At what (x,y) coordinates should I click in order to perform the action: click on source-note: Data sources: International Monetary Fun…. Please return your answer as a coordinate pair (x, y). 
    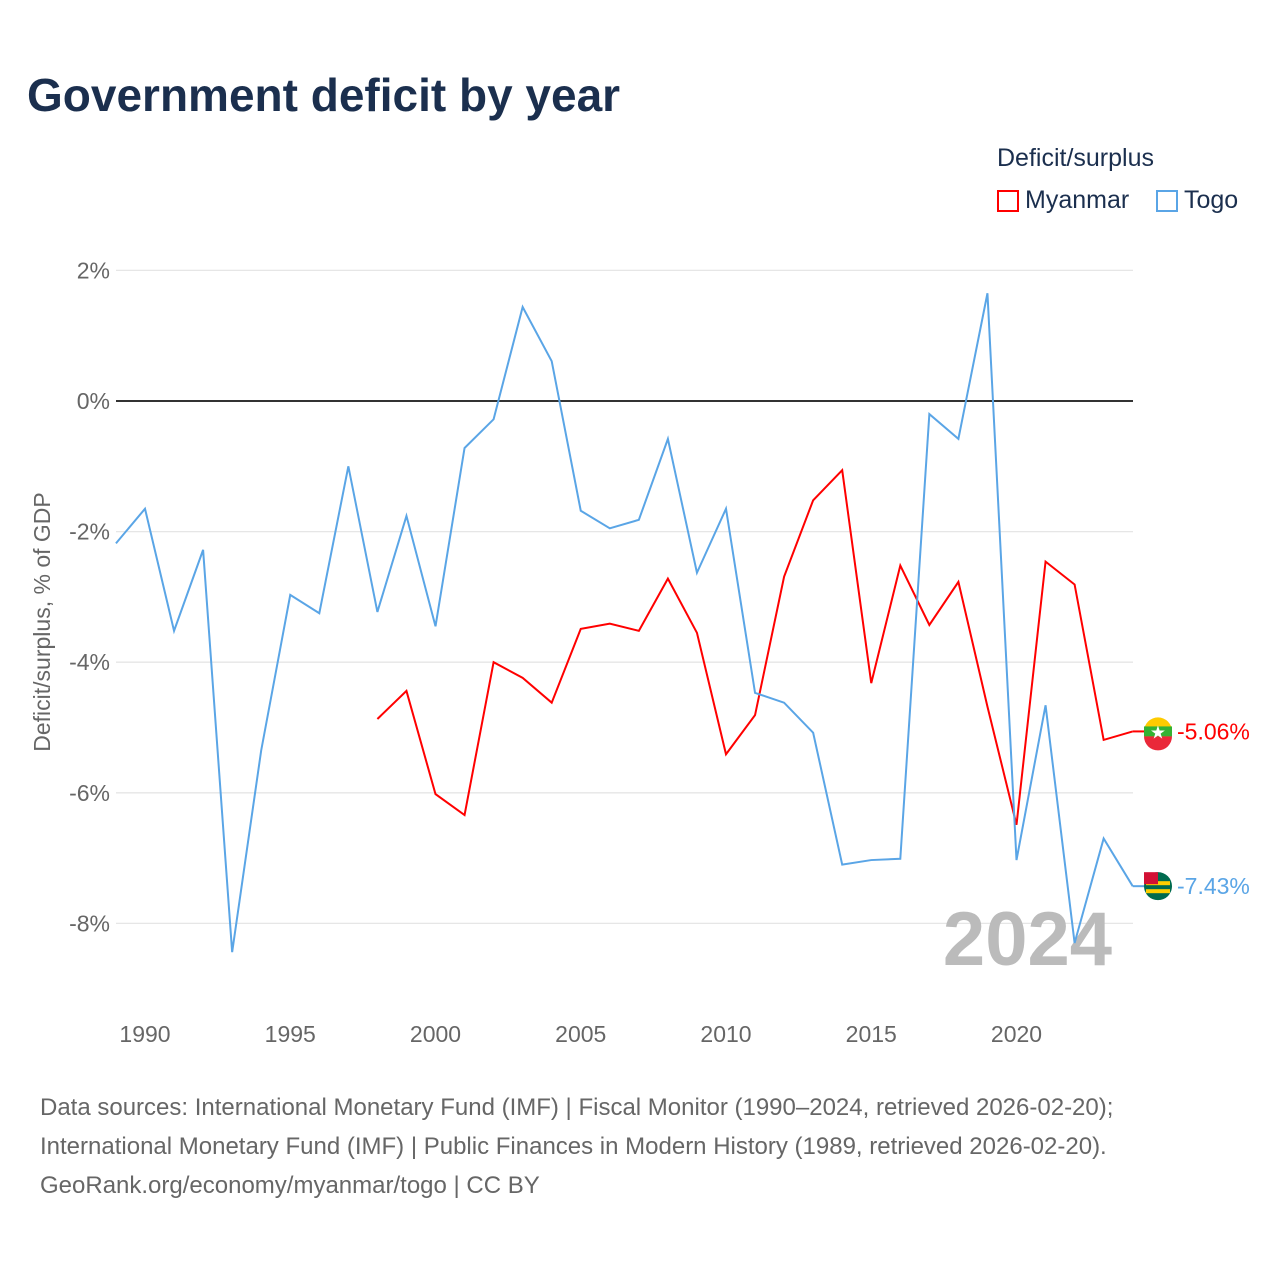
    Looking at the image, I should click on (576, 1146).